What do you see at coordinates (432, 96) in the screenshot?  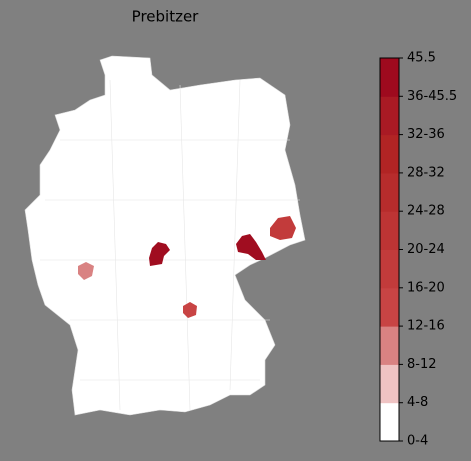 I see `colorbar-label: 36-45.5` at bounding box center [432, 96].